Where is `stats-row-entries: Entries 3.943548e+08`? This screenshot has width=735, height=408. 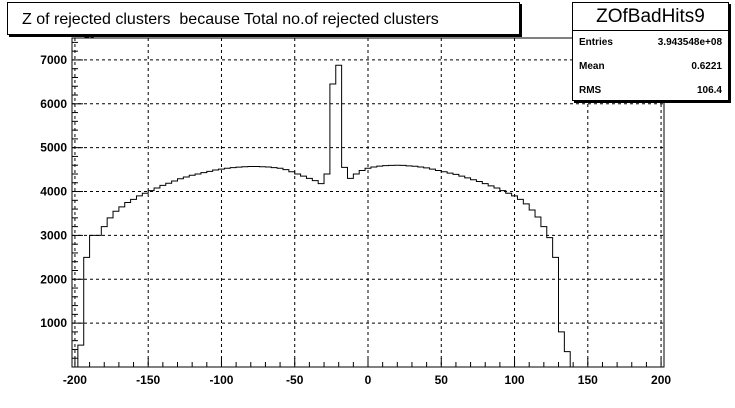
stats-row-entries: Entries 3.943548e+08 is located at coordinates (650, 45).